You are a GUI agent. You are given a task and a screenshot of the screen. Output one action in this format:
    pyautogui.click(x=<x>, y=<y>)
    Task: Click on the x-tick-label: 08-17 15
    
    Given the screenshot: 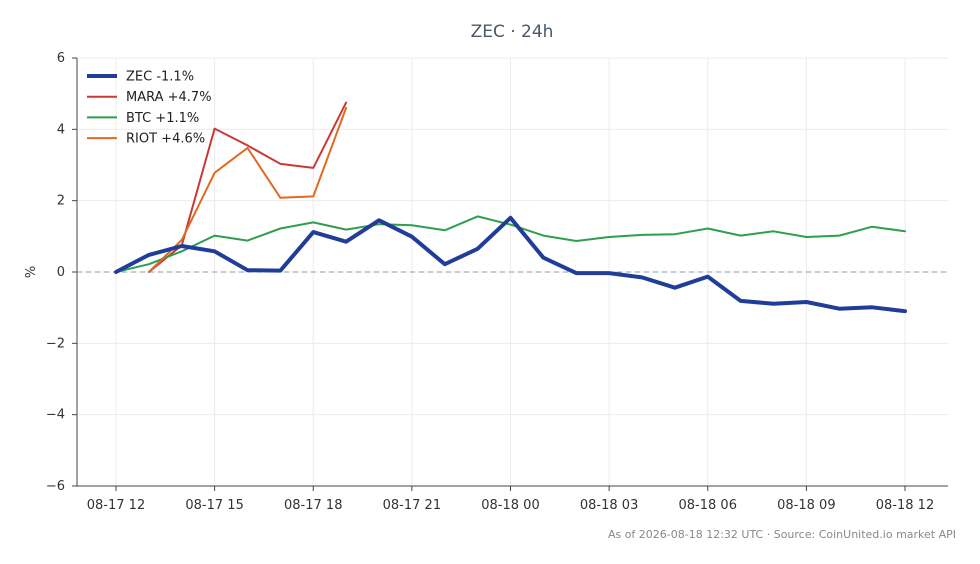 What is the action you would take?
    pyautogui.click(x=214, y=505)
    